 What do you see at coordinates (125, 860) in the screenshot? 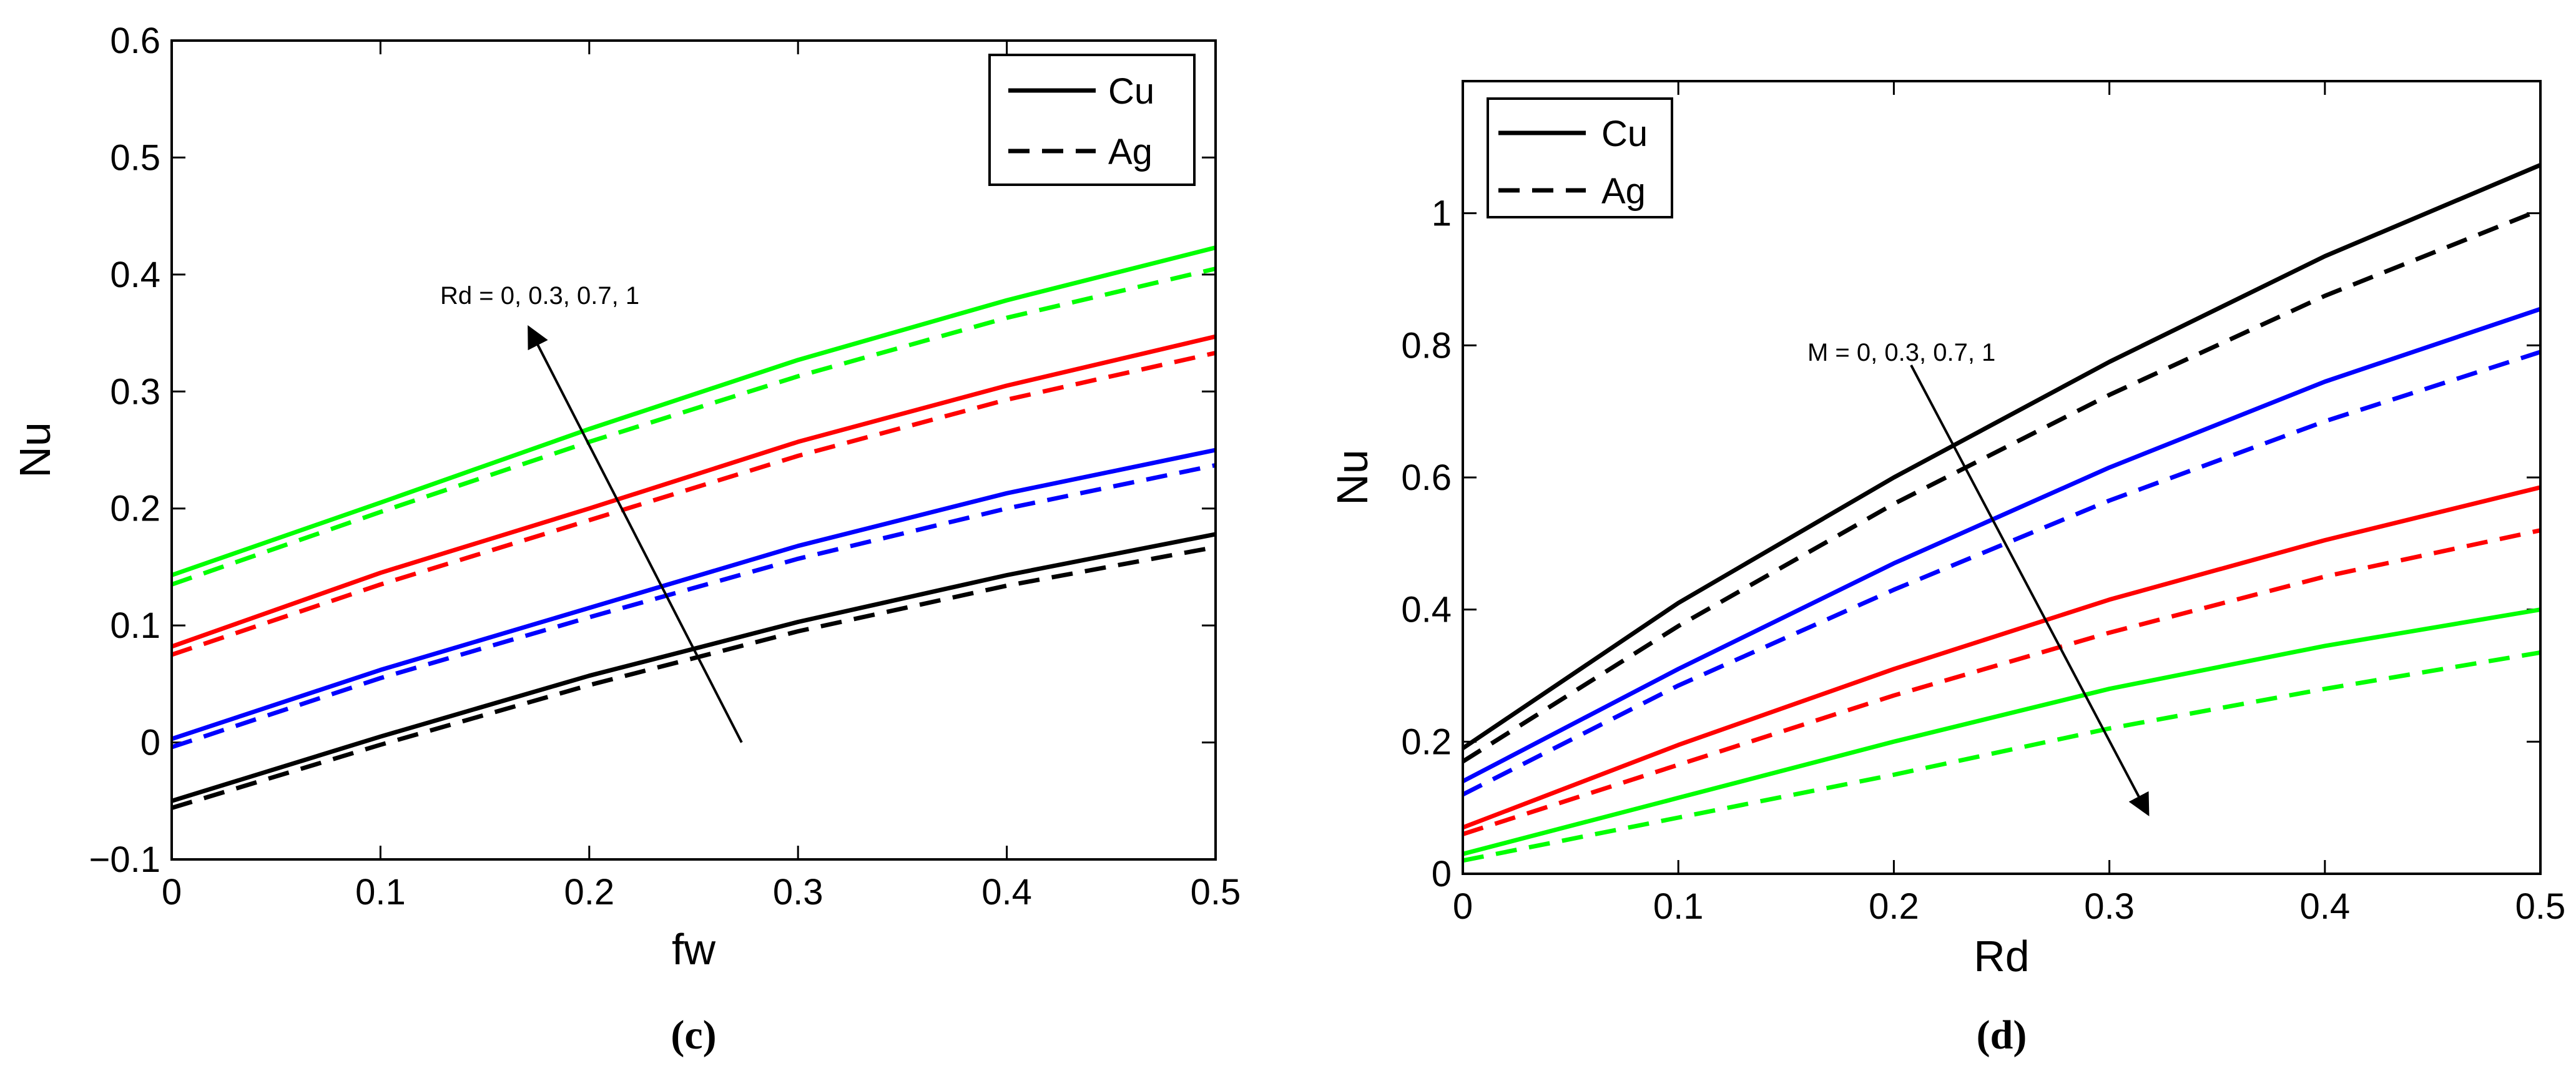
I see `y-tick-label: −0.1` at bounding box center [125, 860].